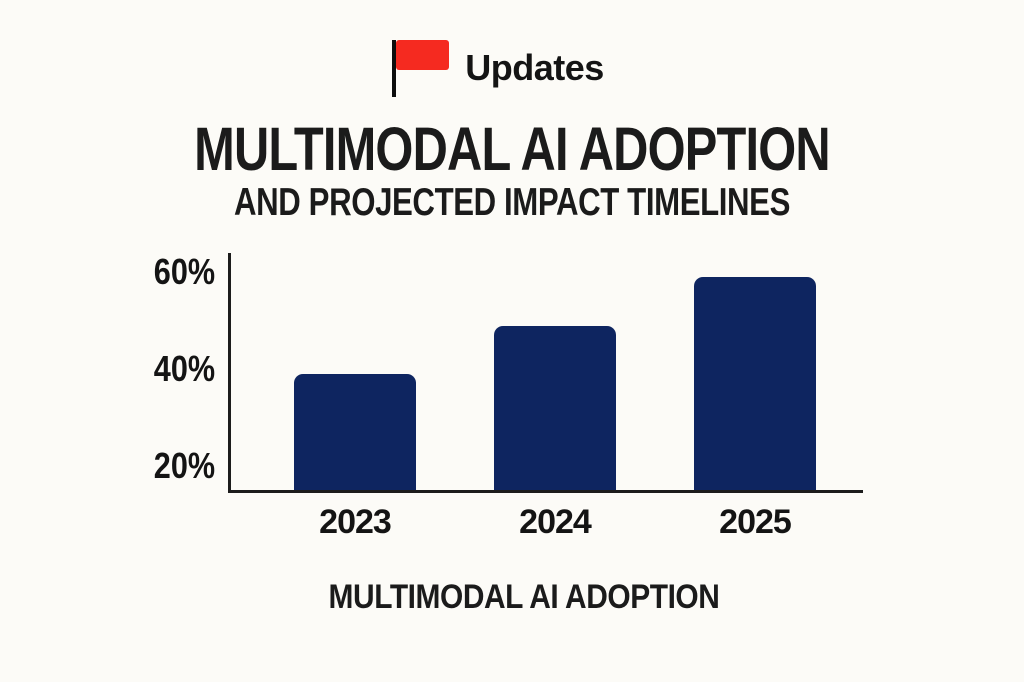  I want to click on y-axis-tick-label-40: 40%, so click(184, 369).